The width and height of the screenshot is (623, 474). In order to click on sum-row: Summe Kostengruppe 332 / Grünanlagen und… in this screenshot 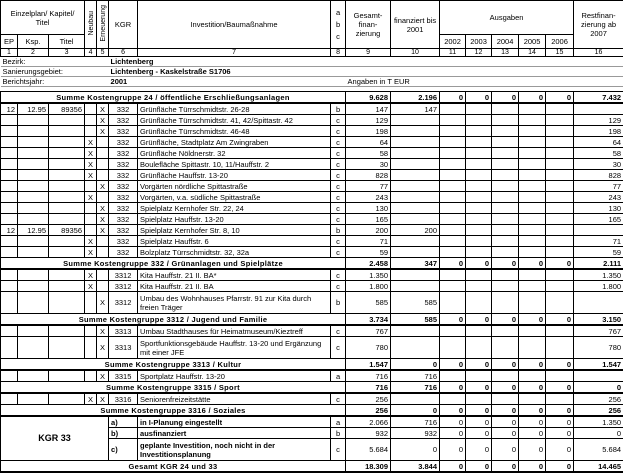, I will do `click(311, 263)`.